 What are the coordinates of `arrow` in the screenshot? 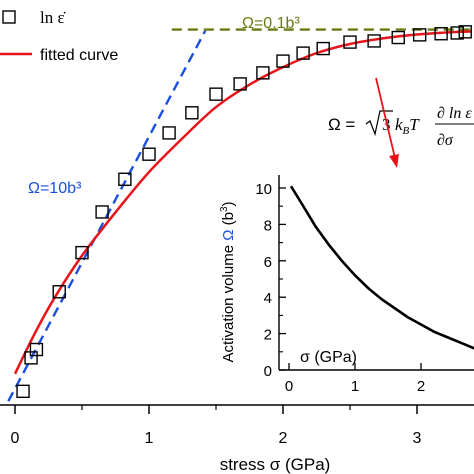 It's located at (387, 122).